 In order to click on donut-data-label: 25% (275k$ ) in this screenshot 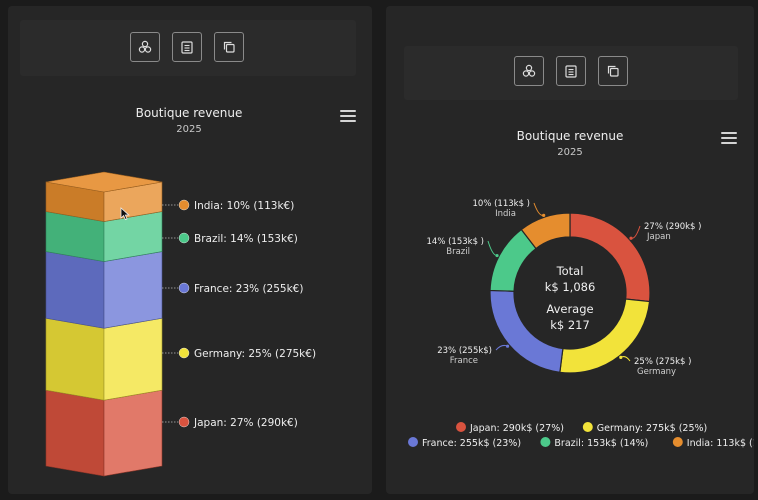, I will do `click(662, 362)`.